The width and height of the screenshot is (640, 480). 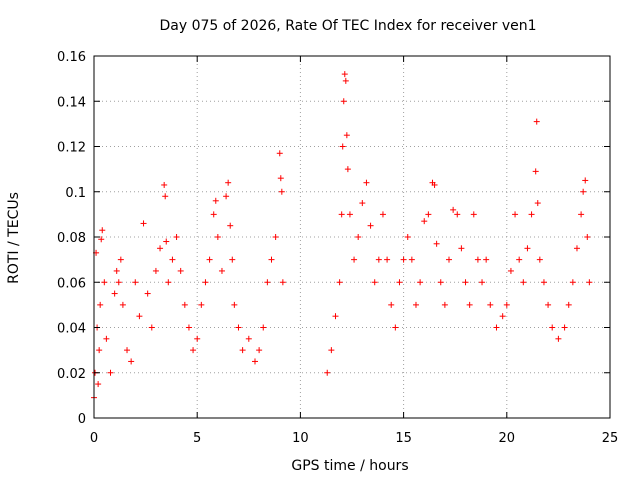 I want to click on y-tick-label: 0.1, so click(x=75, y=193).